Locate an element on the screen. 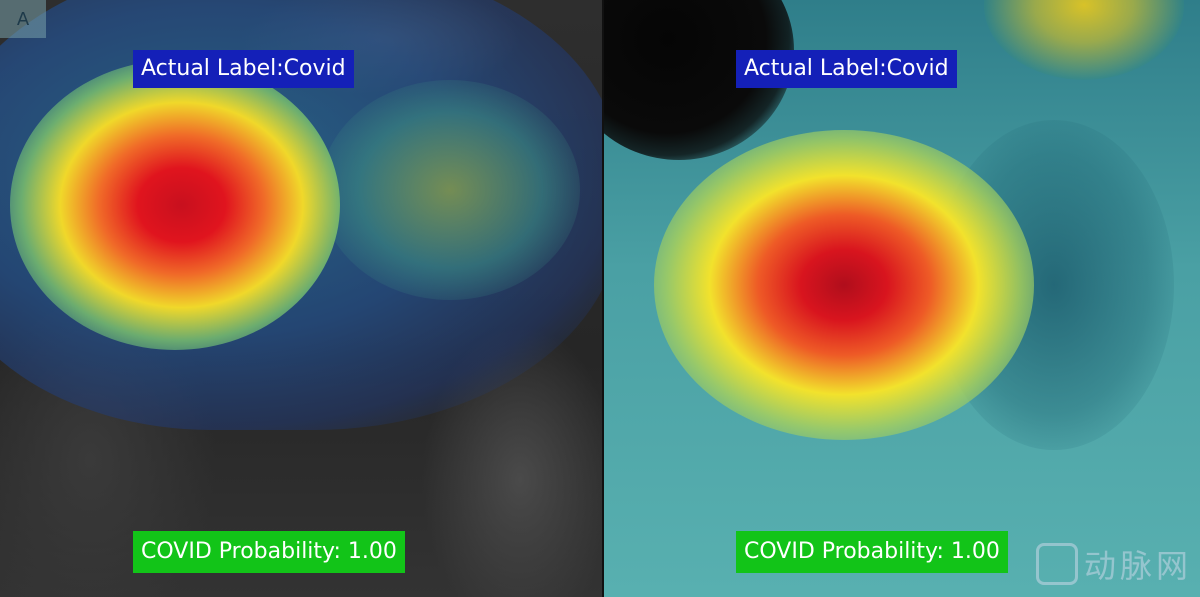 This screenshot has width=1200, height=597. watermark: 动脉网 is located at coordinates (1113, 564).